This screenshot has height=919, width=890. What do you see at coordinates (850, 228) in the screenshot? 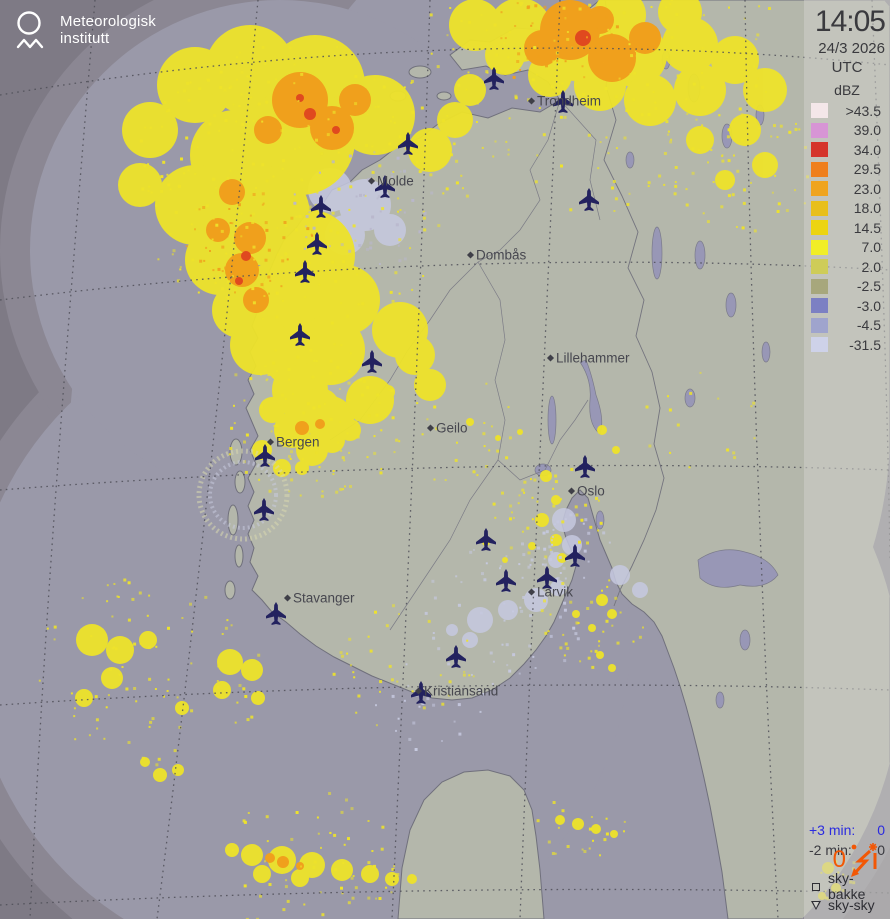
I see `legend-row: 14.5` at bounding box center [850, 228].